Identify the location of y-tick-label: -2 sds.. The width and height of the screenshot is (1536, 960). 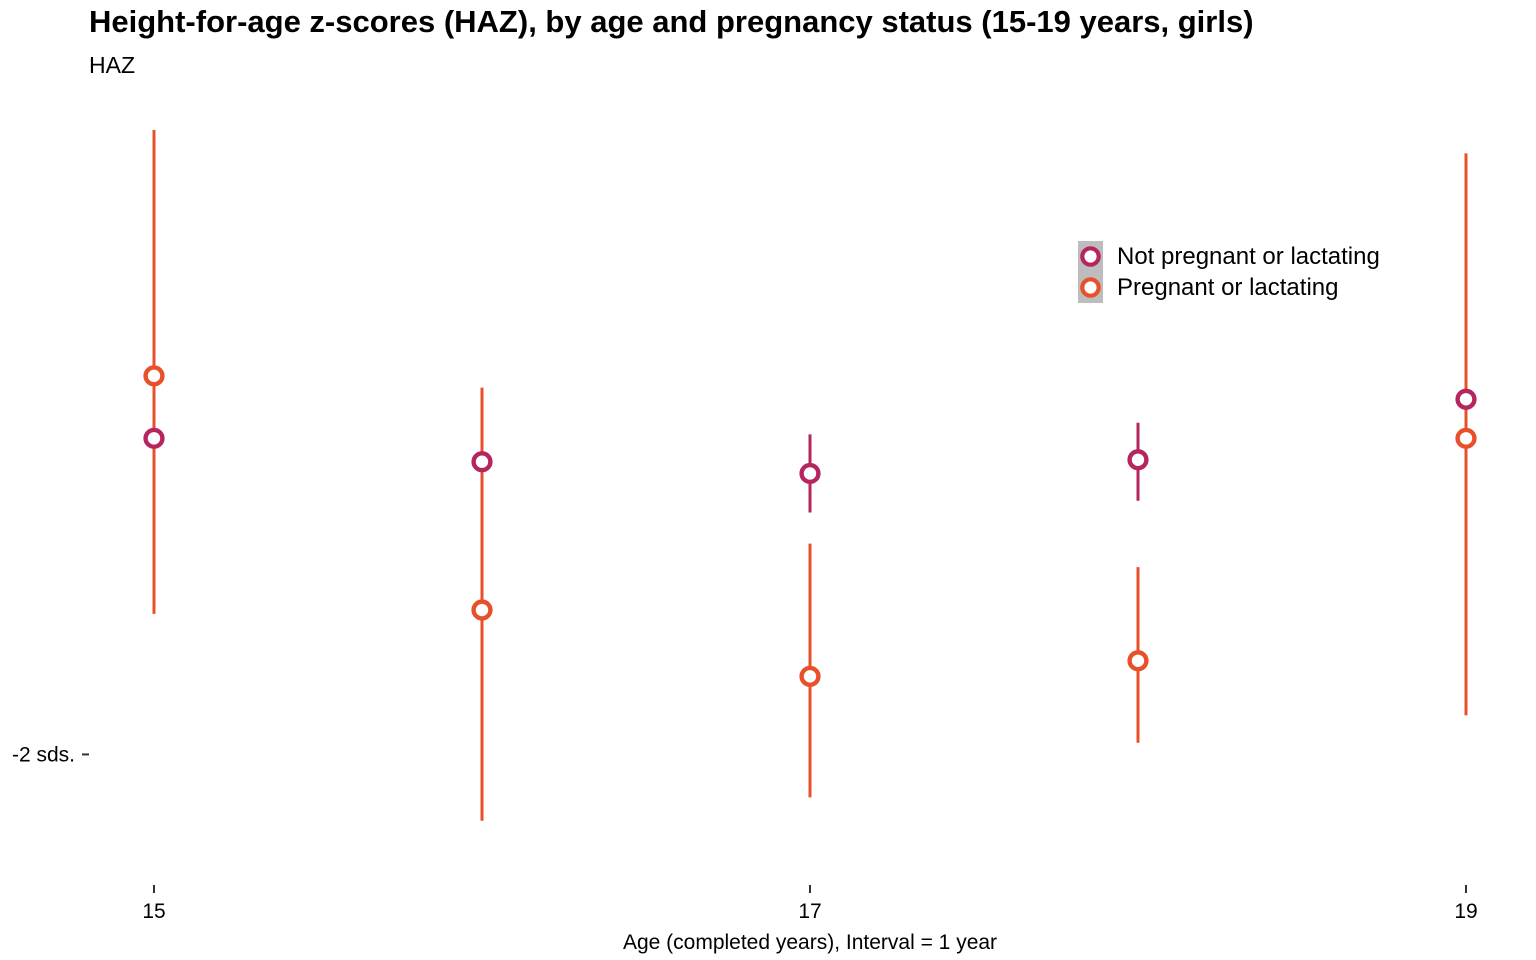
(43, 754).